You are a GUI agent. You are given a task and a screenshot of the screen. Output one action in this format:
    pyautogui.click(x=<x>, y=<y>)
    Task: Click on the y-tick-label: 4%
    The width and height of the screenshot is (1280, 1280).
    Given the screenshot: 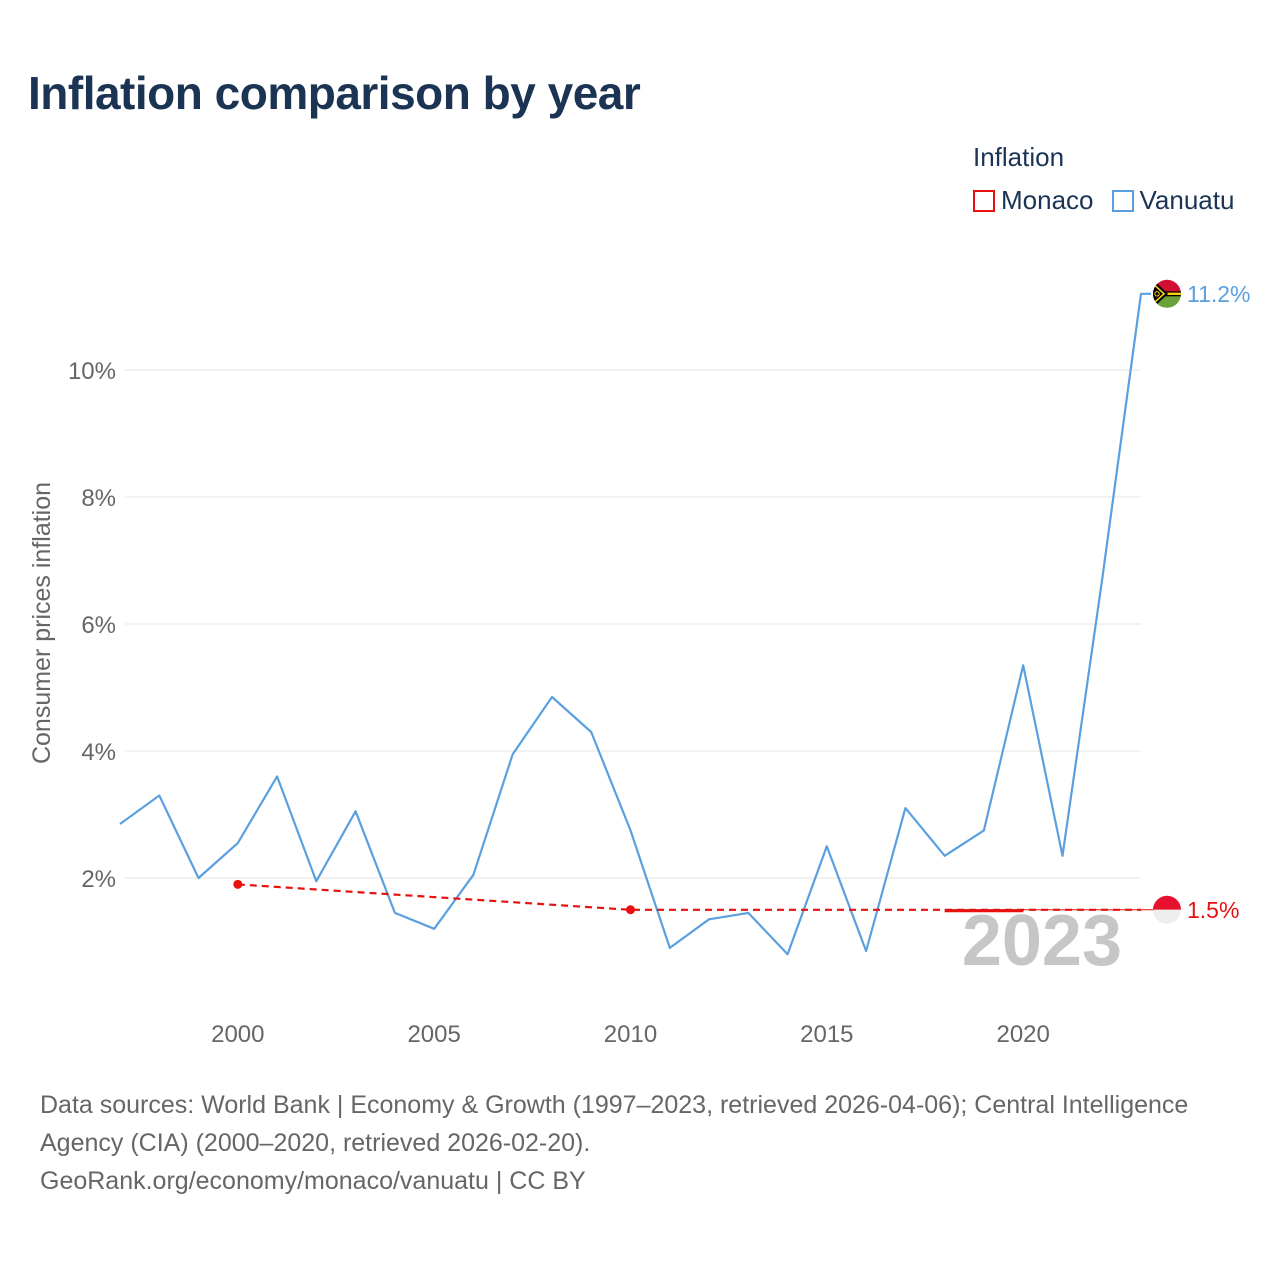 What is the action you would take?
    pyautogui.click(x=98, y=752)
    